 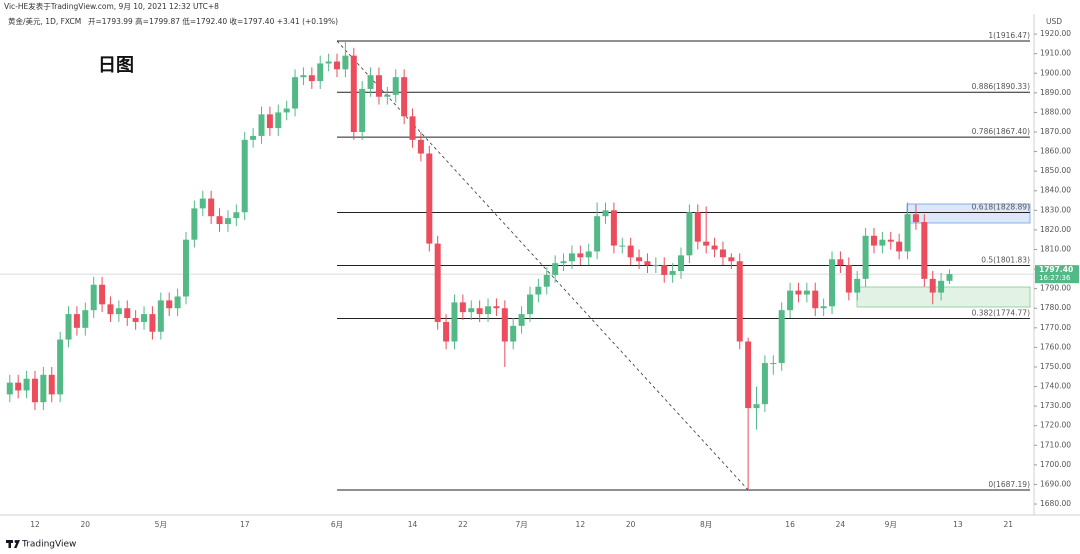 I want to click on y-axis-label: USD, so click(x=1054, y=21).